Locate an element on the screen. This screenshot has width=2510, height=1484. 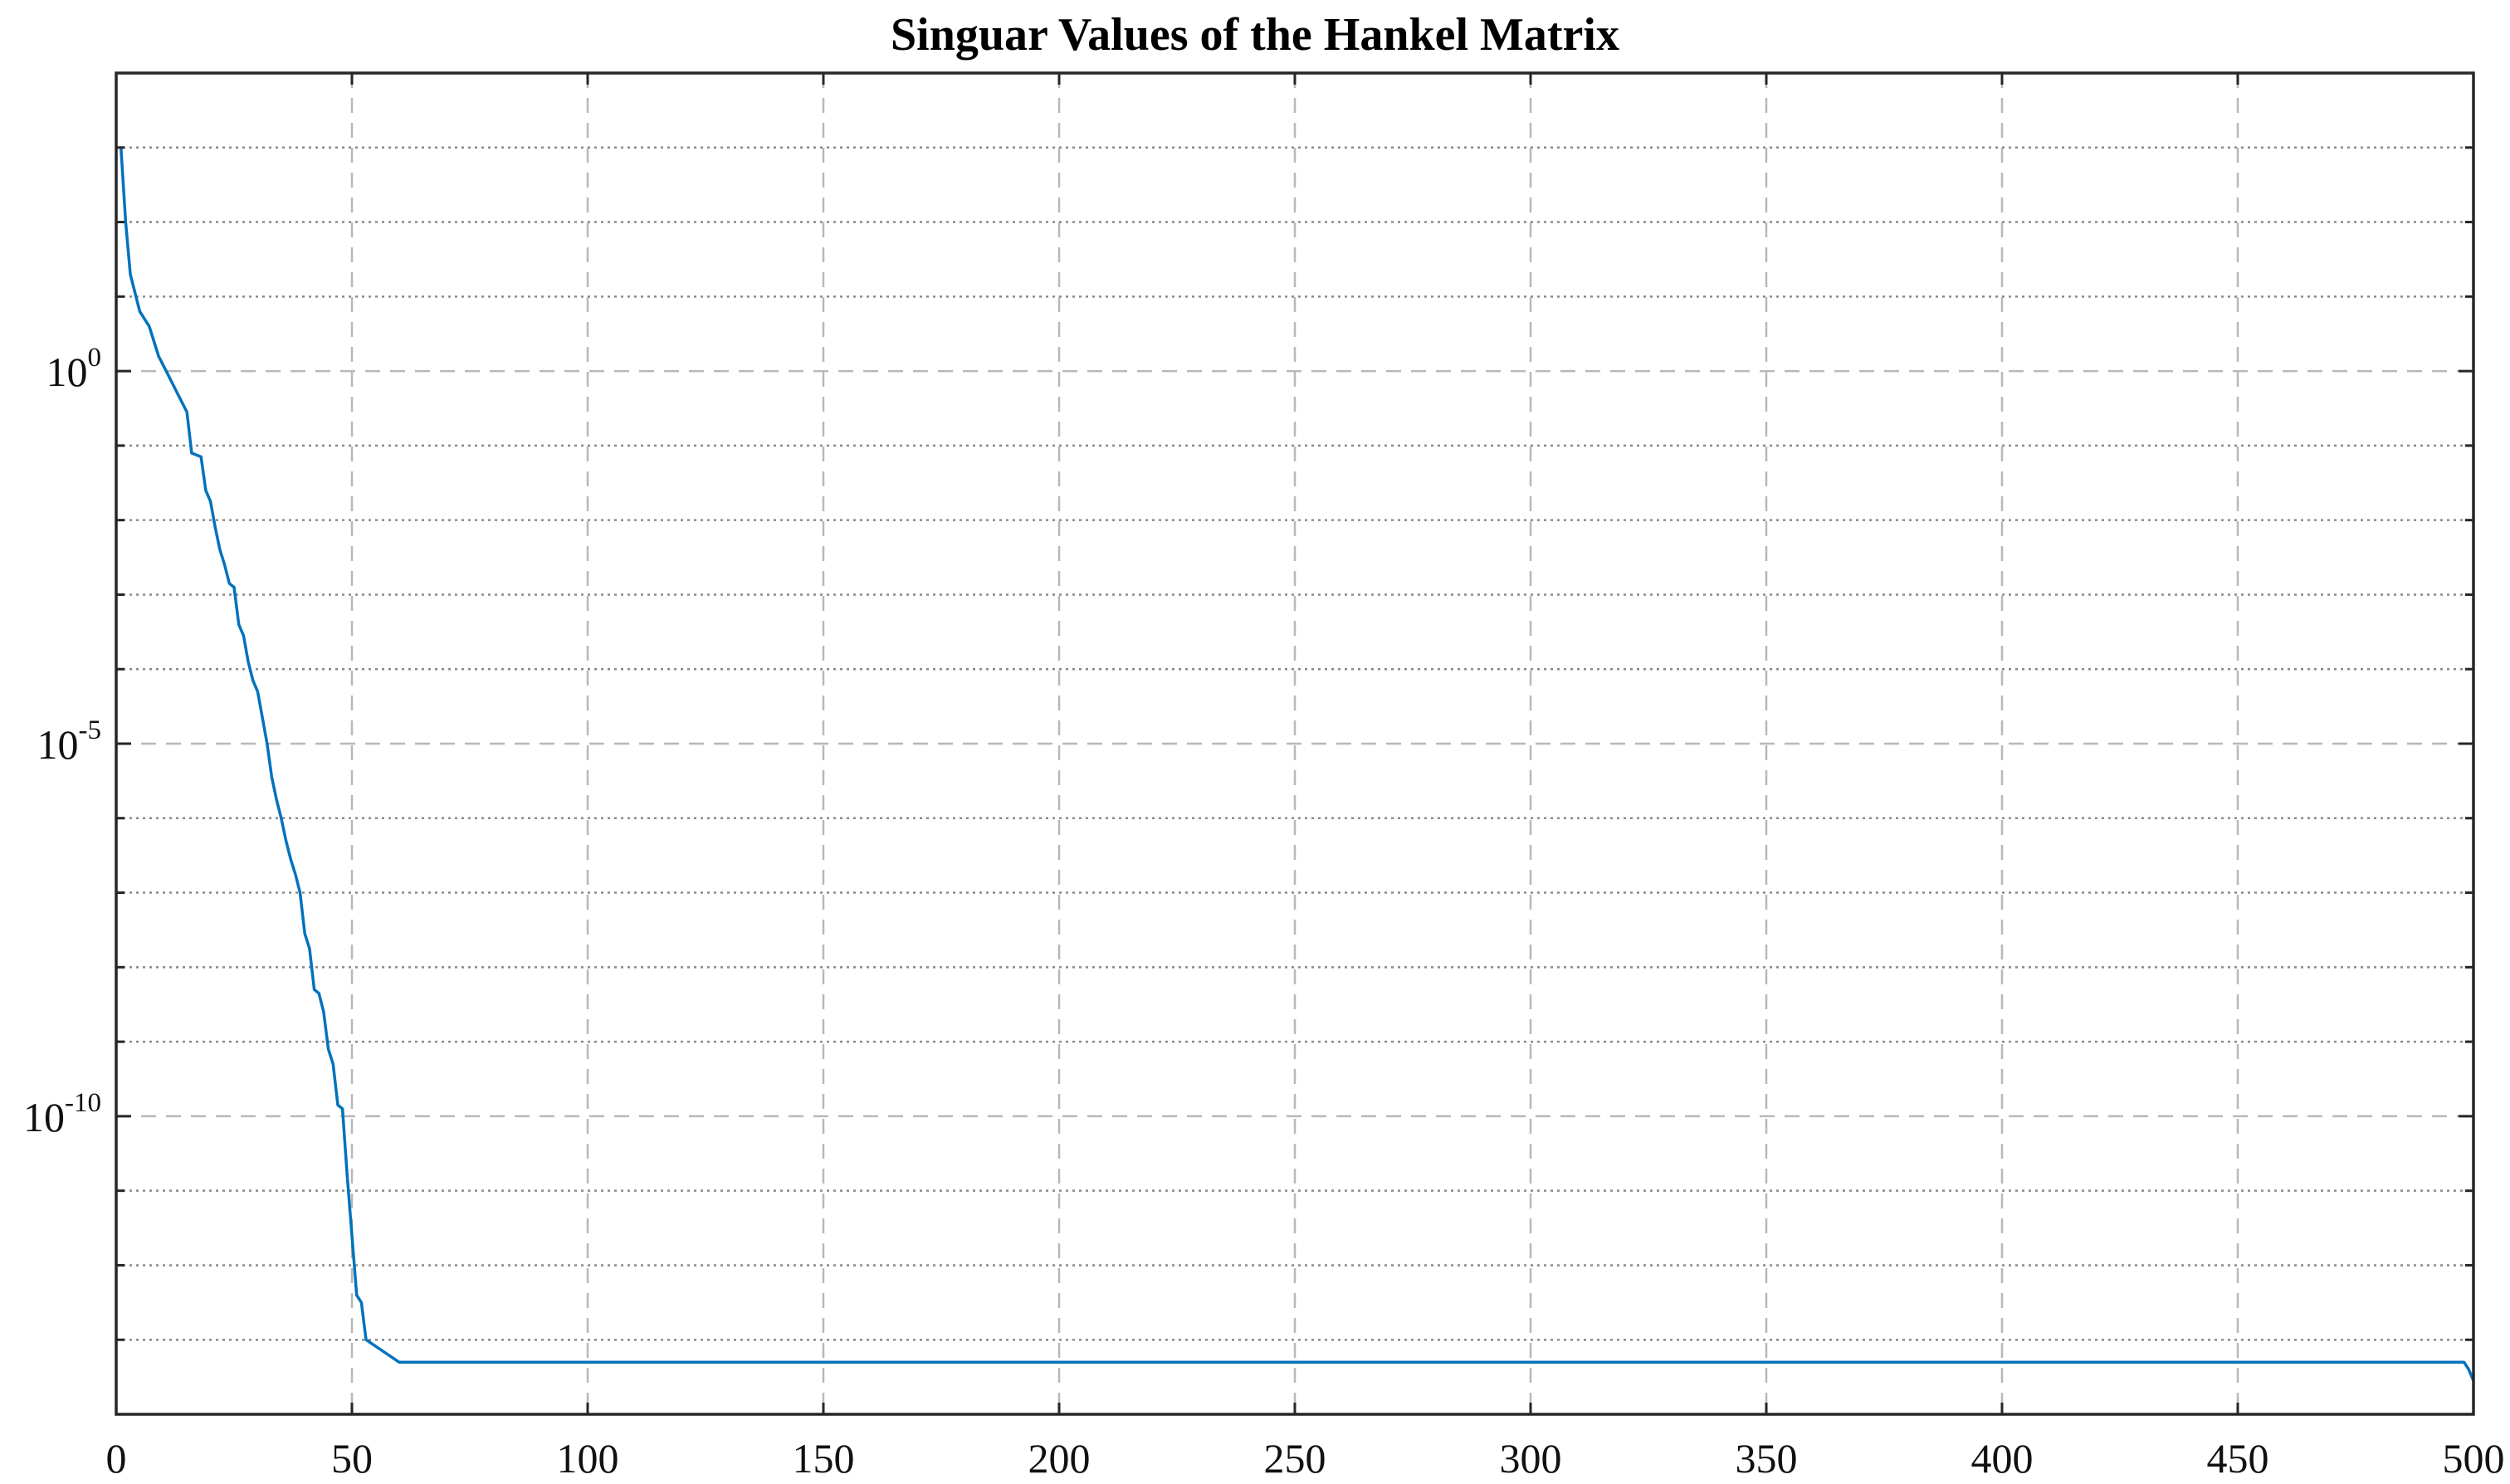
x-tick-label-200: 200 is located at coordinates (1059, 1458).